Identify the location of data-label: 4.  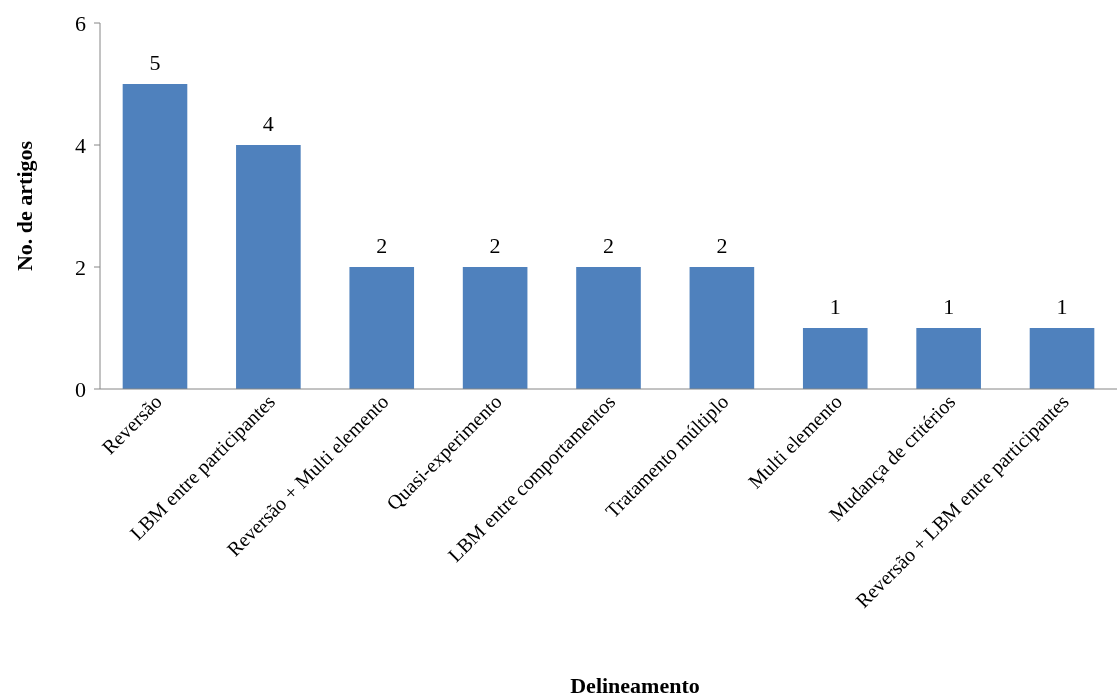
(268, 123).